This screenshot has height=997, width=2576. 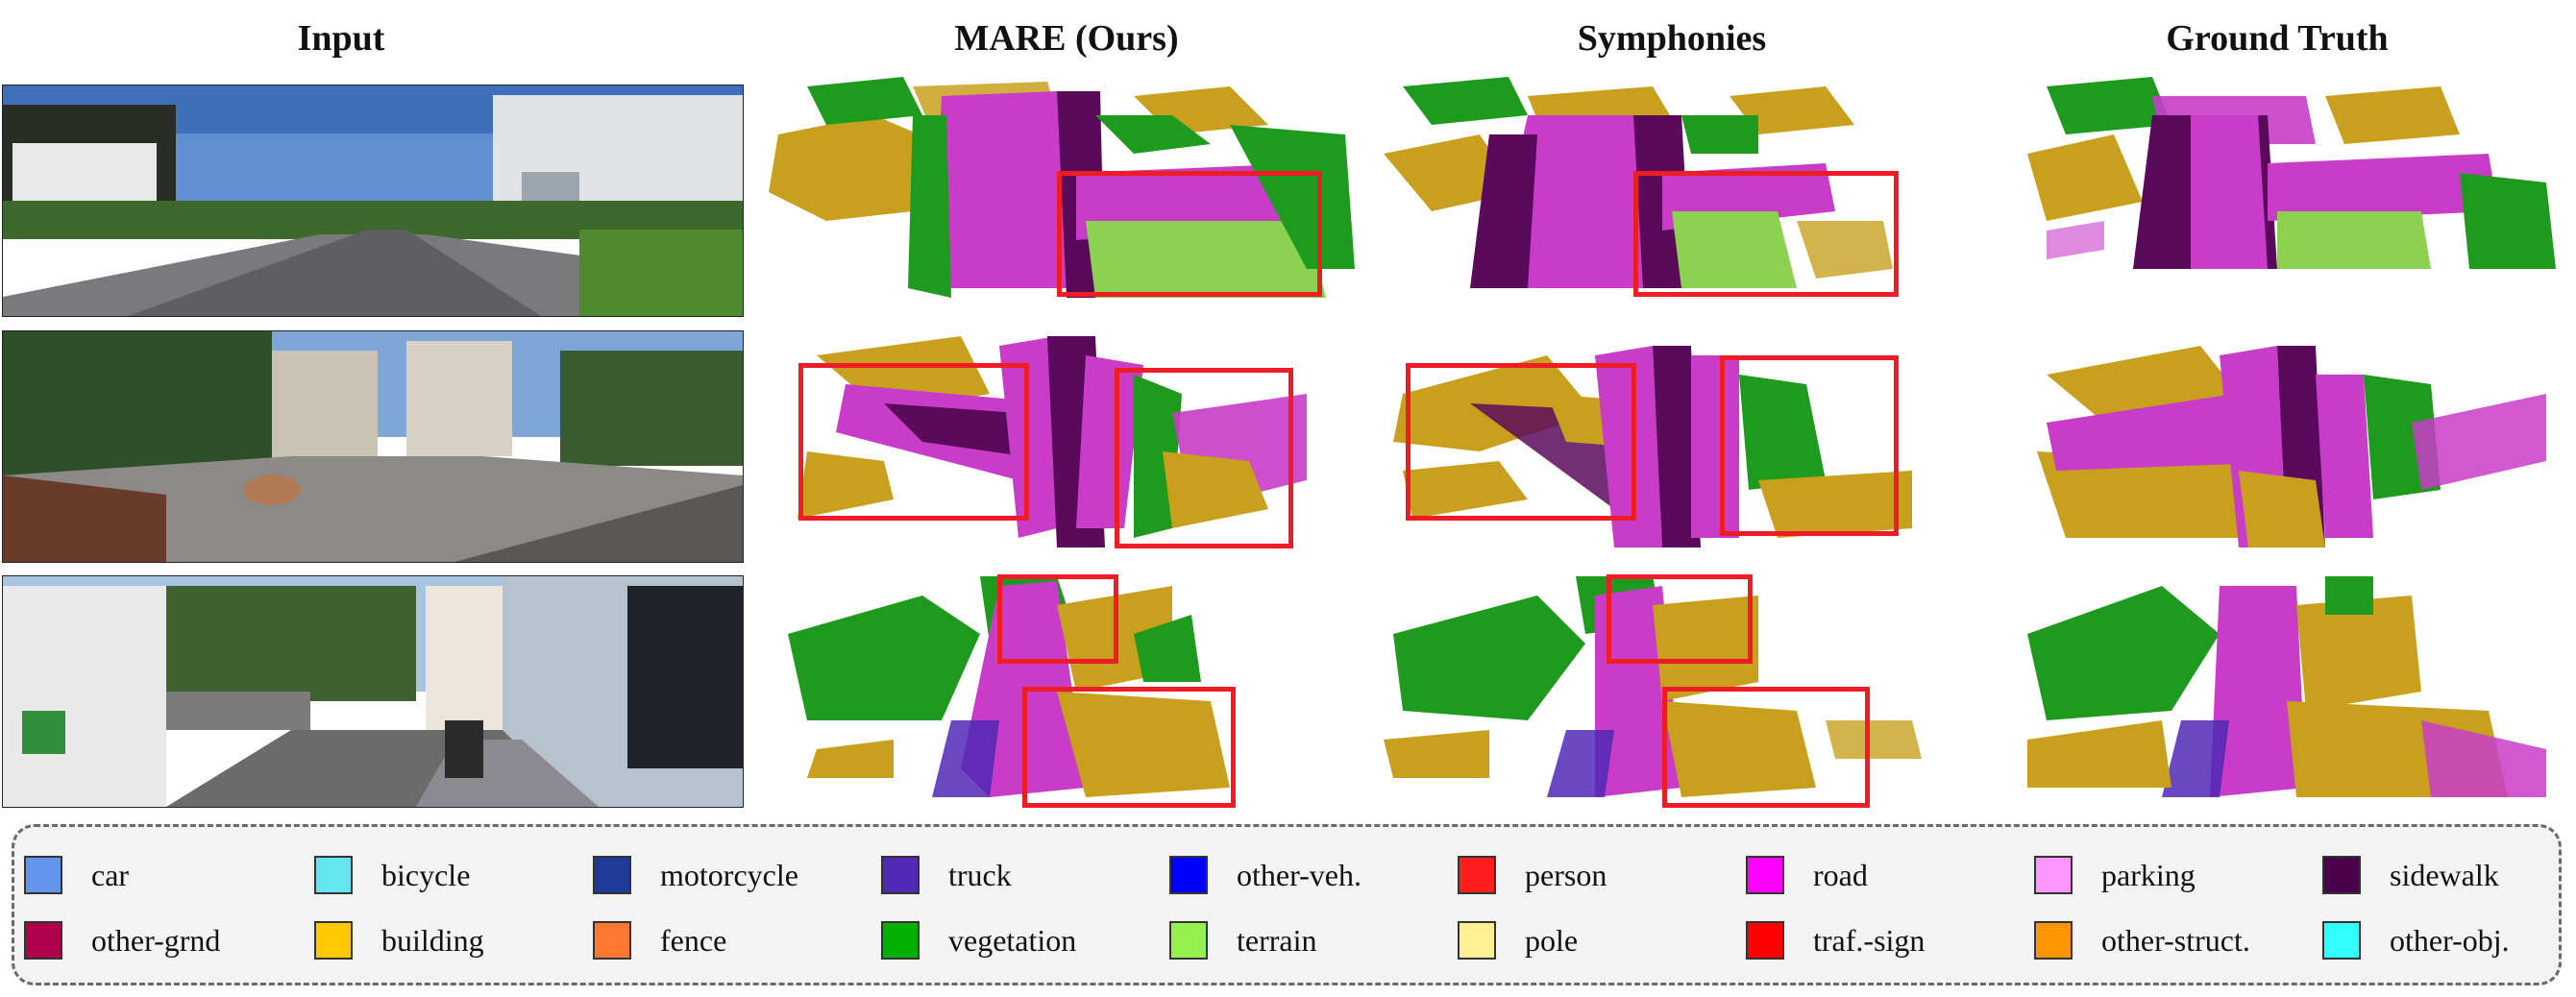 I want to click on column-title-symphonies: Symphonies, so click(x=1672, y=39).